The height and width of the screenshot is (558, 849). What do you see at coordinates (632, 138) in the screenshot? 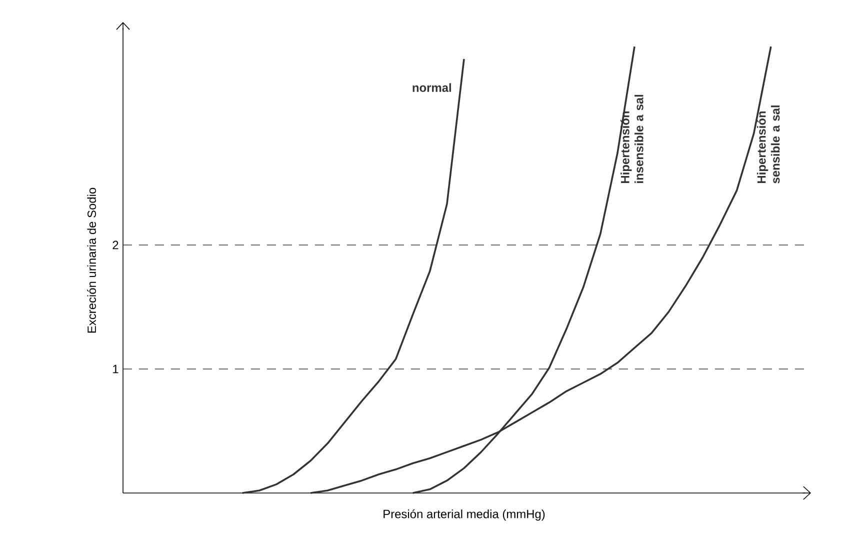
I see `text: Hipertensión insensible a sal` at bounding box center [632, 138].